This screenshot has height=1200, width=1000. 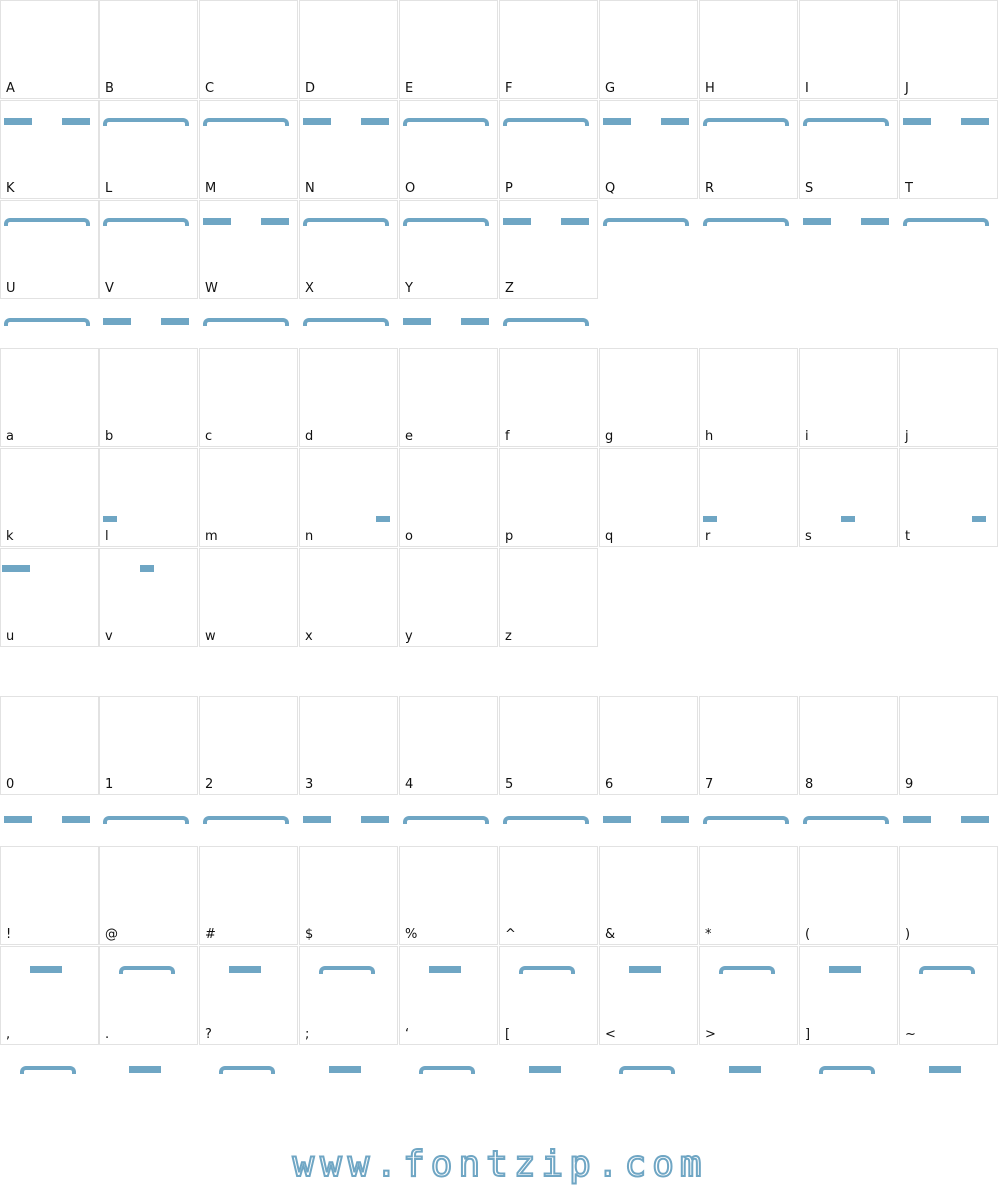 I want to click on glyph-label: J, so click(x=907, y=88).